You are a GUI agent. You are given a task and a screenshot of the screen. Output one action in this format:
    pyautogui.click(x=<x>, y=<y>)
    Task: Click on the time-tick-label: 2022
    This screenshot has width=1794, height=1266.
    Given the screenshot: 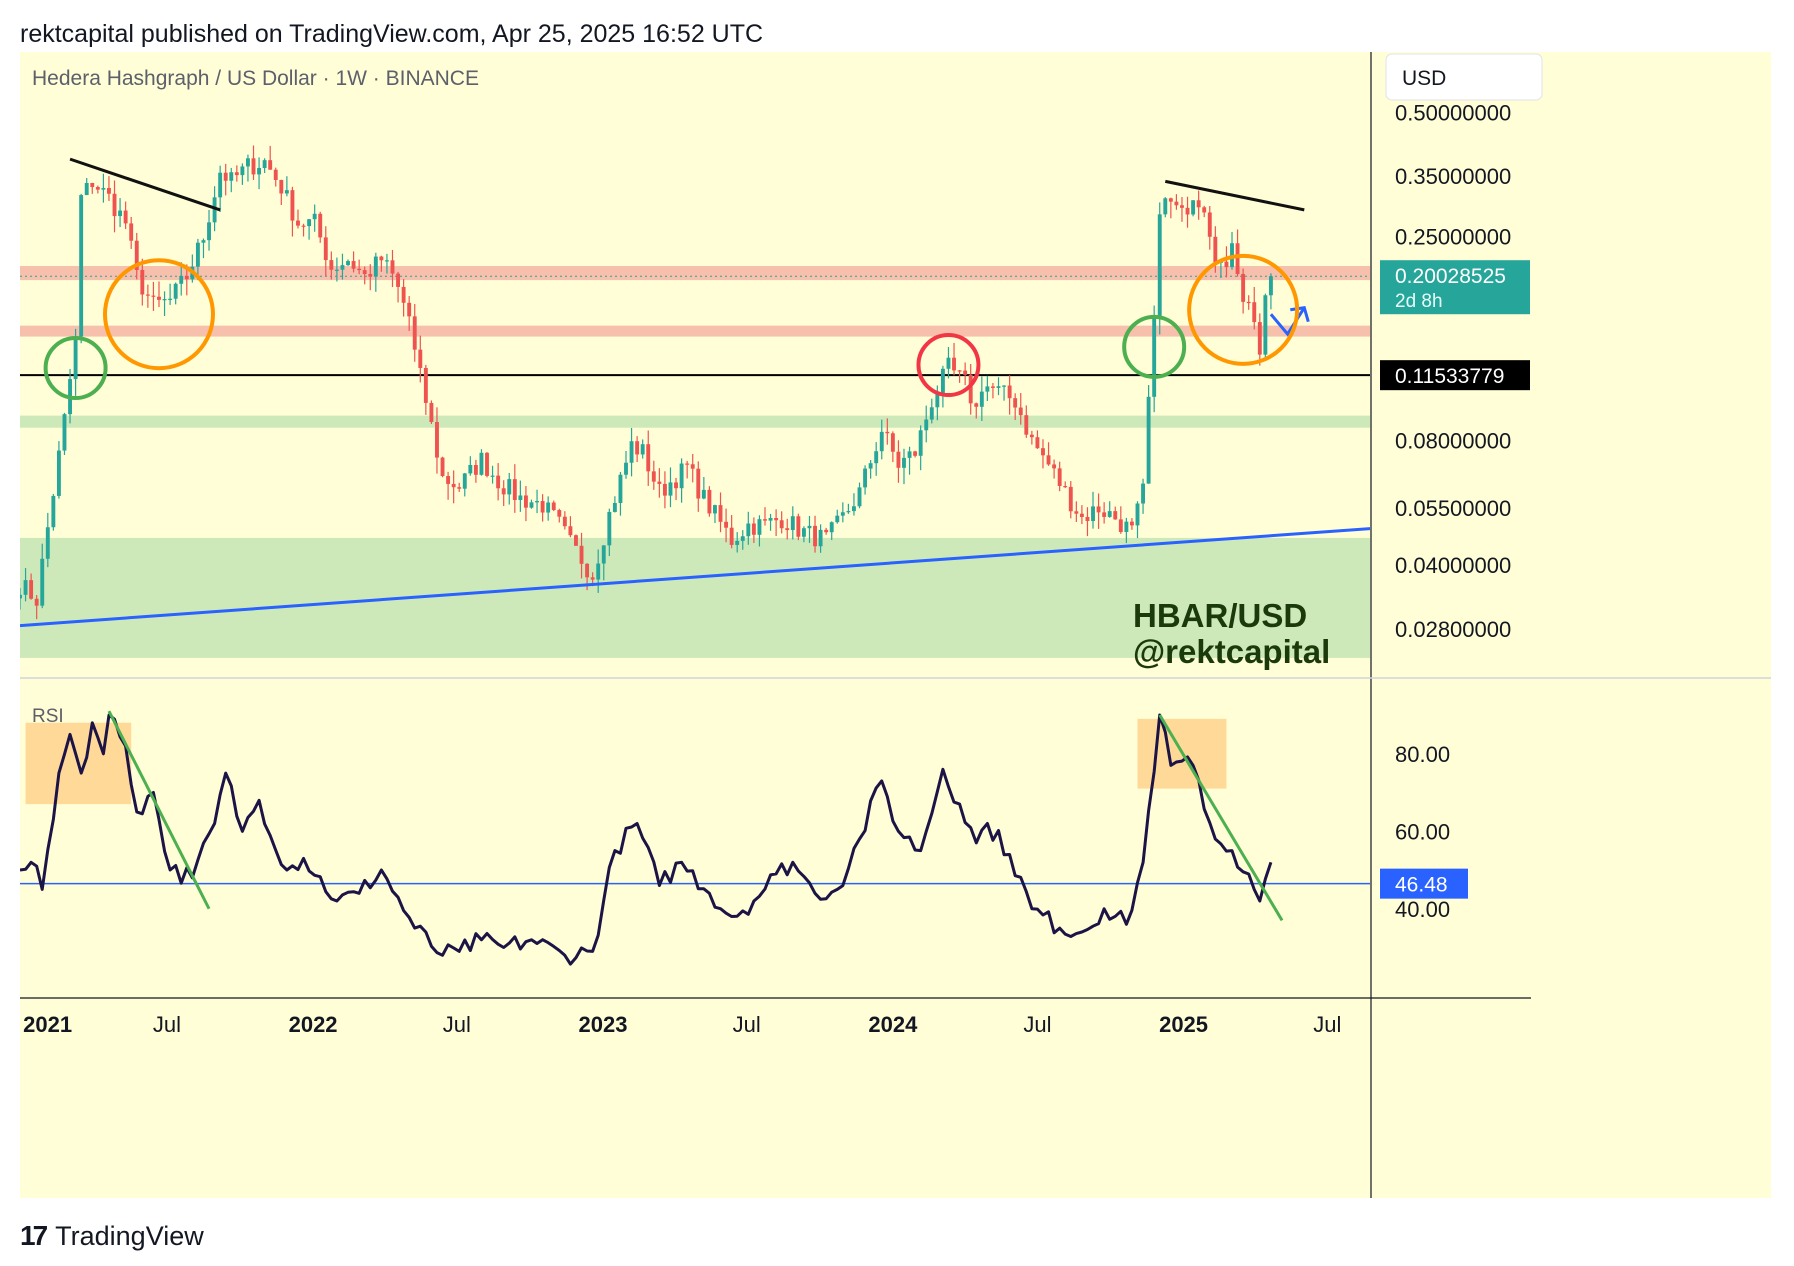 What is the action you would take?
    pyautogui.click(x=313, y=1024)
    